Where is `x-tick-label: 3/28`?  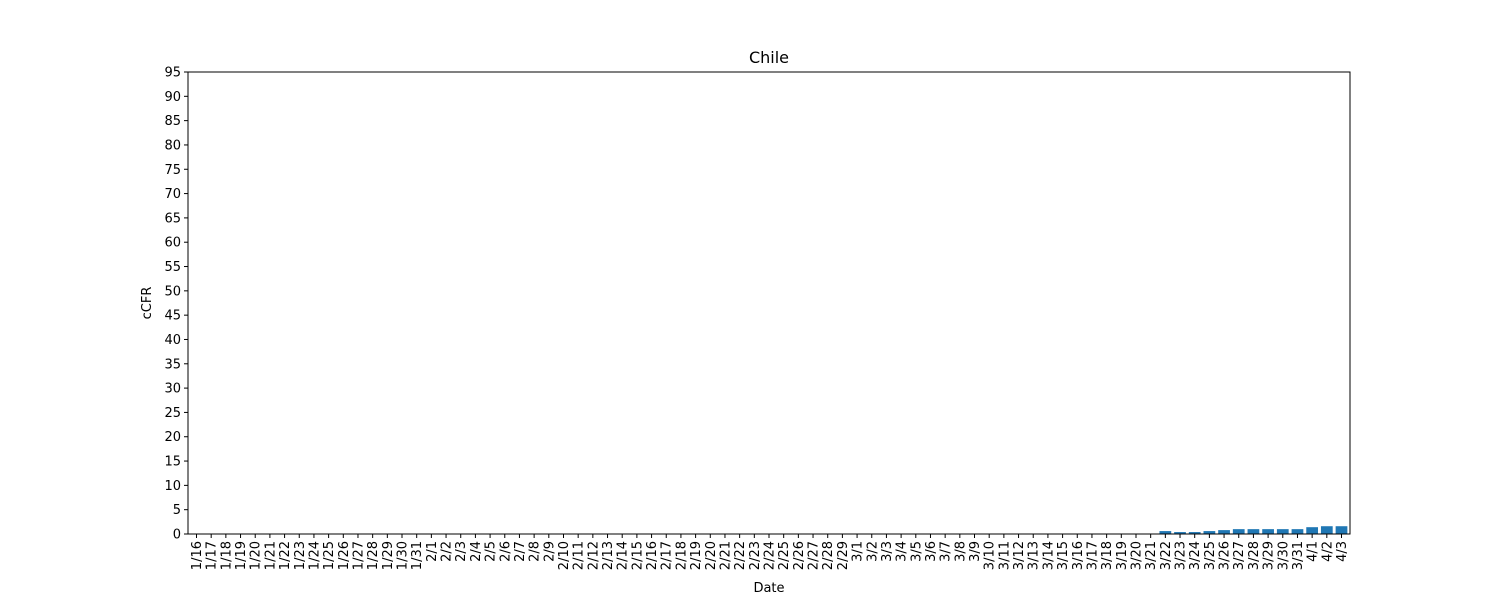 x-tick-label: 3/28 is located at coordinates (1254, 555).